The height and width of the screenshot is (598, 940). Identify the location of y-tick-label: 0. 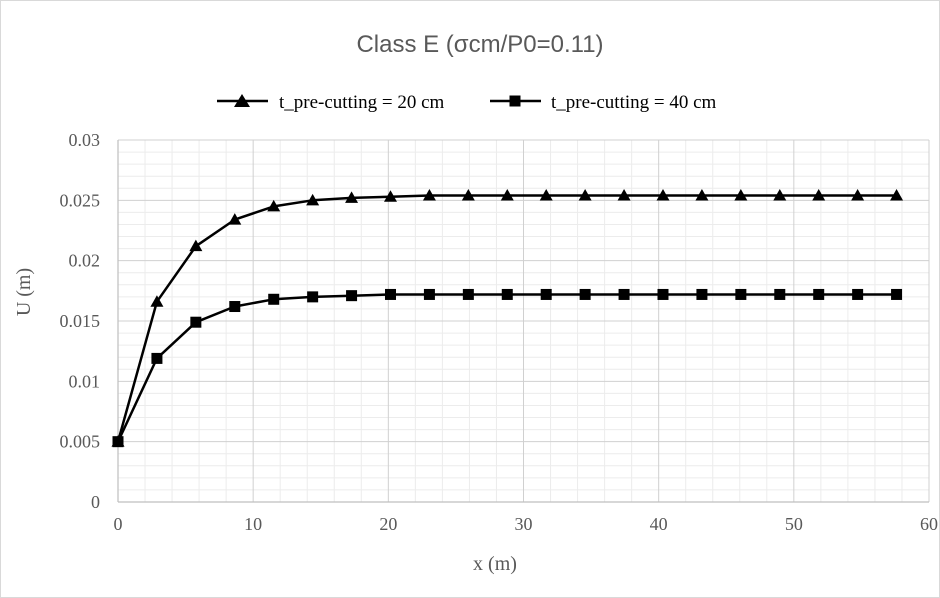
(95, 502).